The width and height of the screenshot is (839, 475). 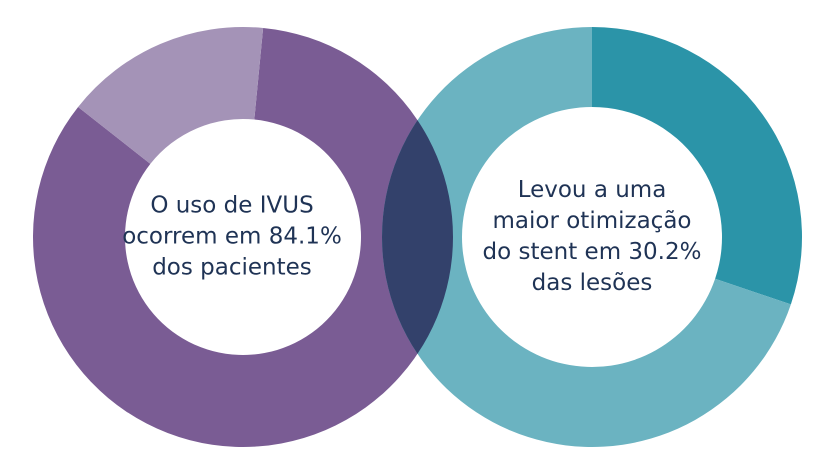 What do you see at coordinates (592, 252) in the screenshot?
I see `center-text: do stent em 30.2%` at bounding box center [592, 252].